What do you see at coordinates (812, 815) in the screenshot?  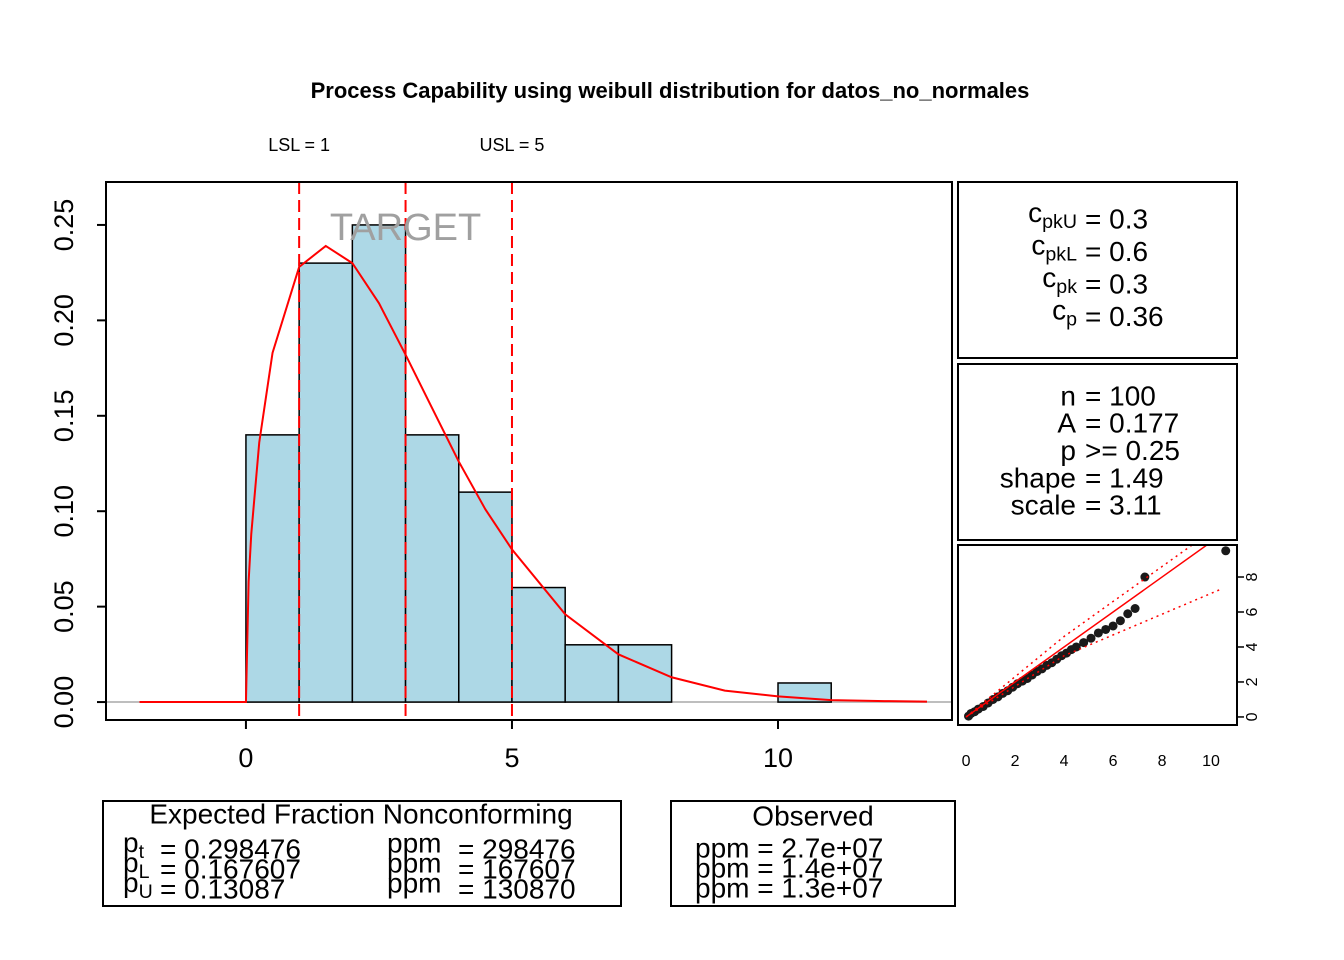 I see `observed-title: Observed` at bounding box center [812, 815].